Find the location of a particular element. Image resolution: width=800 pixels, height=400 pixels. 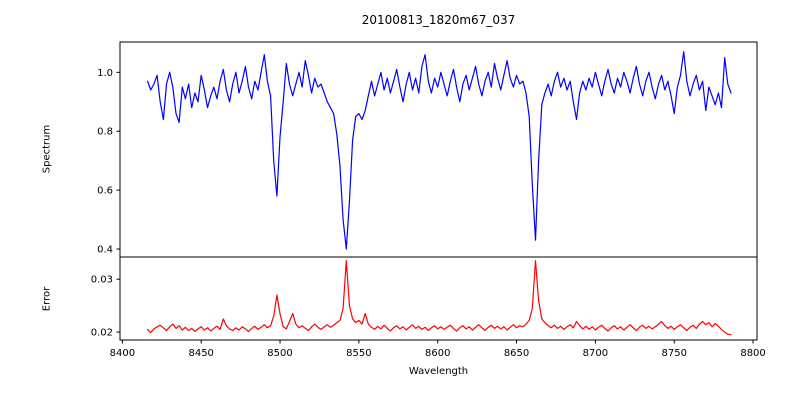

x-tick-label: 8550 is located at coordinates (358, 353).